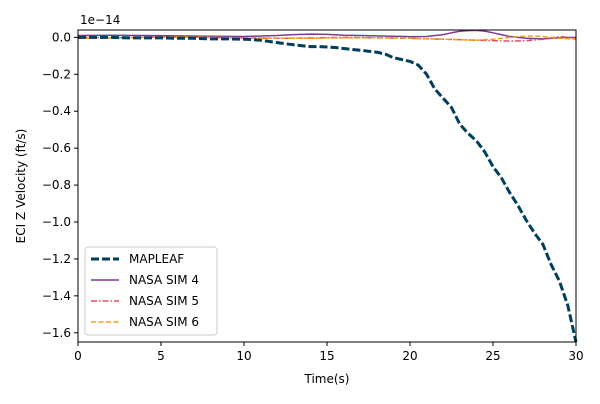 This screenshot has width=600, height=404. What do you see at coordinates (56, 111) in the screenshot?
I see `y-tick-label: −0.4` at bounding box center [56, 111].